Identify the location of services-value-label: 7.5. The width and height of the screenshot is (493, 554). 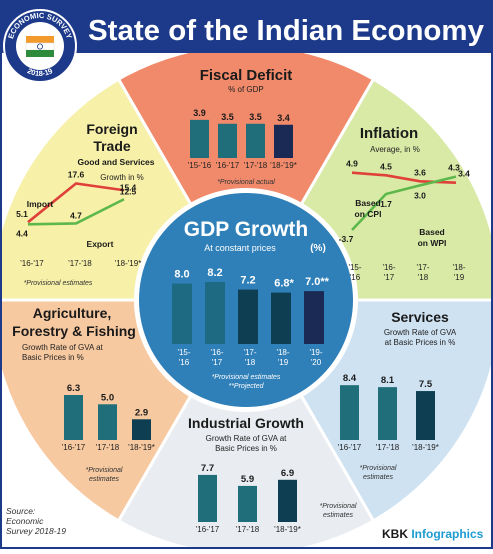
(426, 384).